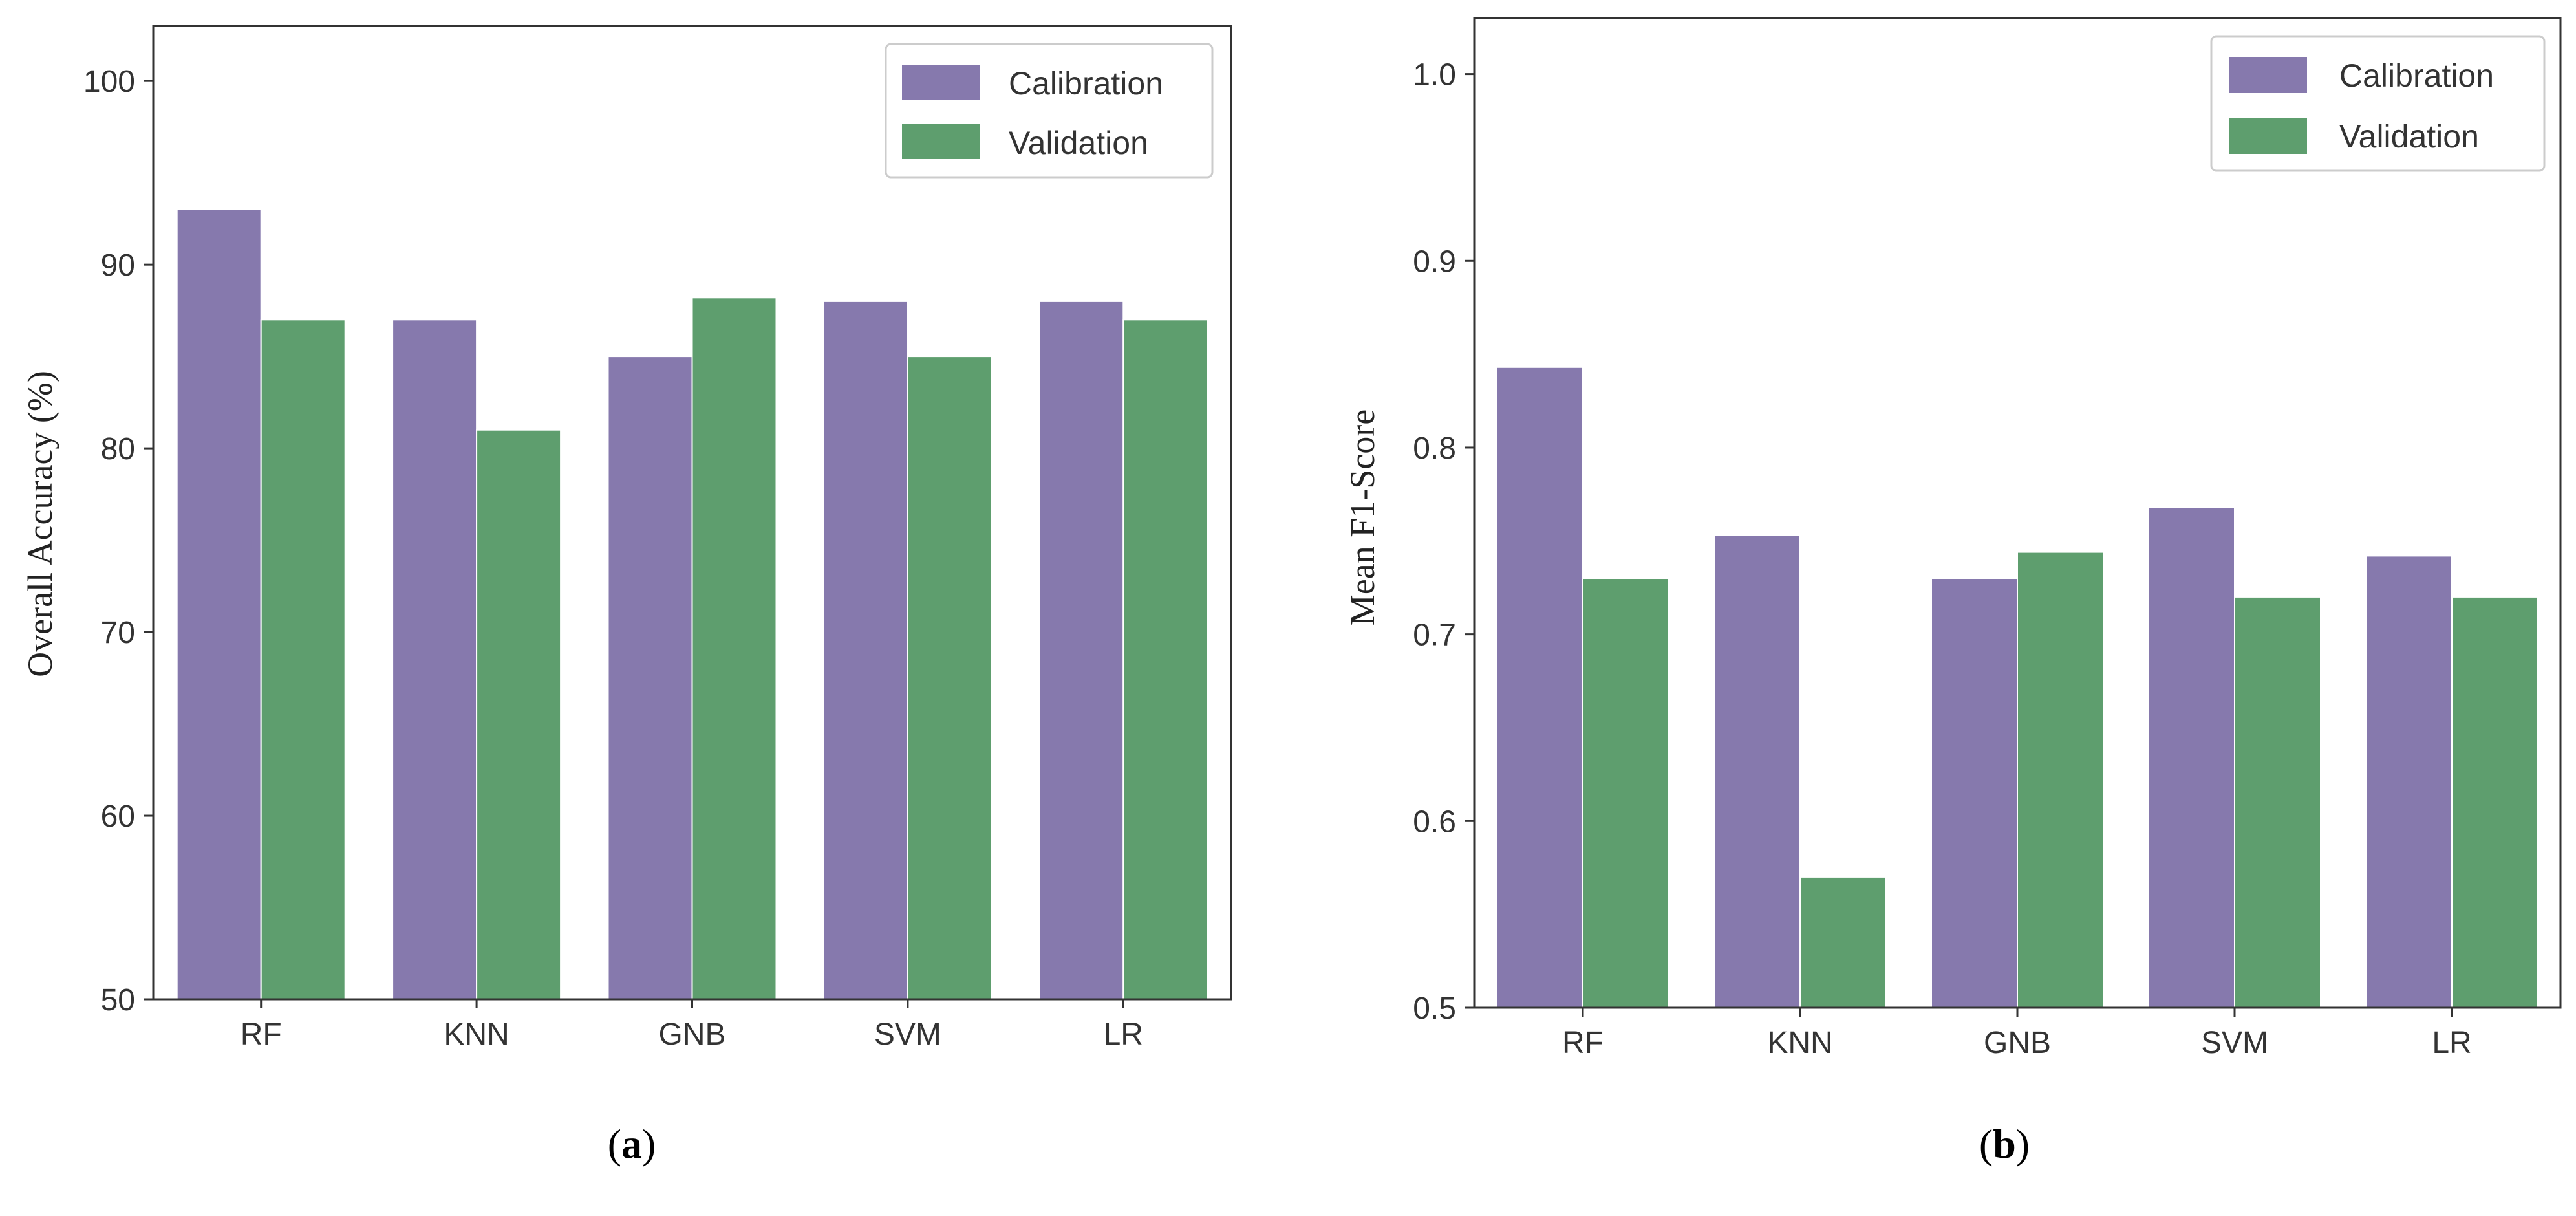  Describe the element at coordinates (118, 1000) in the screenshot. I see `panel-a-y-tick-label-0: 50` at that location.